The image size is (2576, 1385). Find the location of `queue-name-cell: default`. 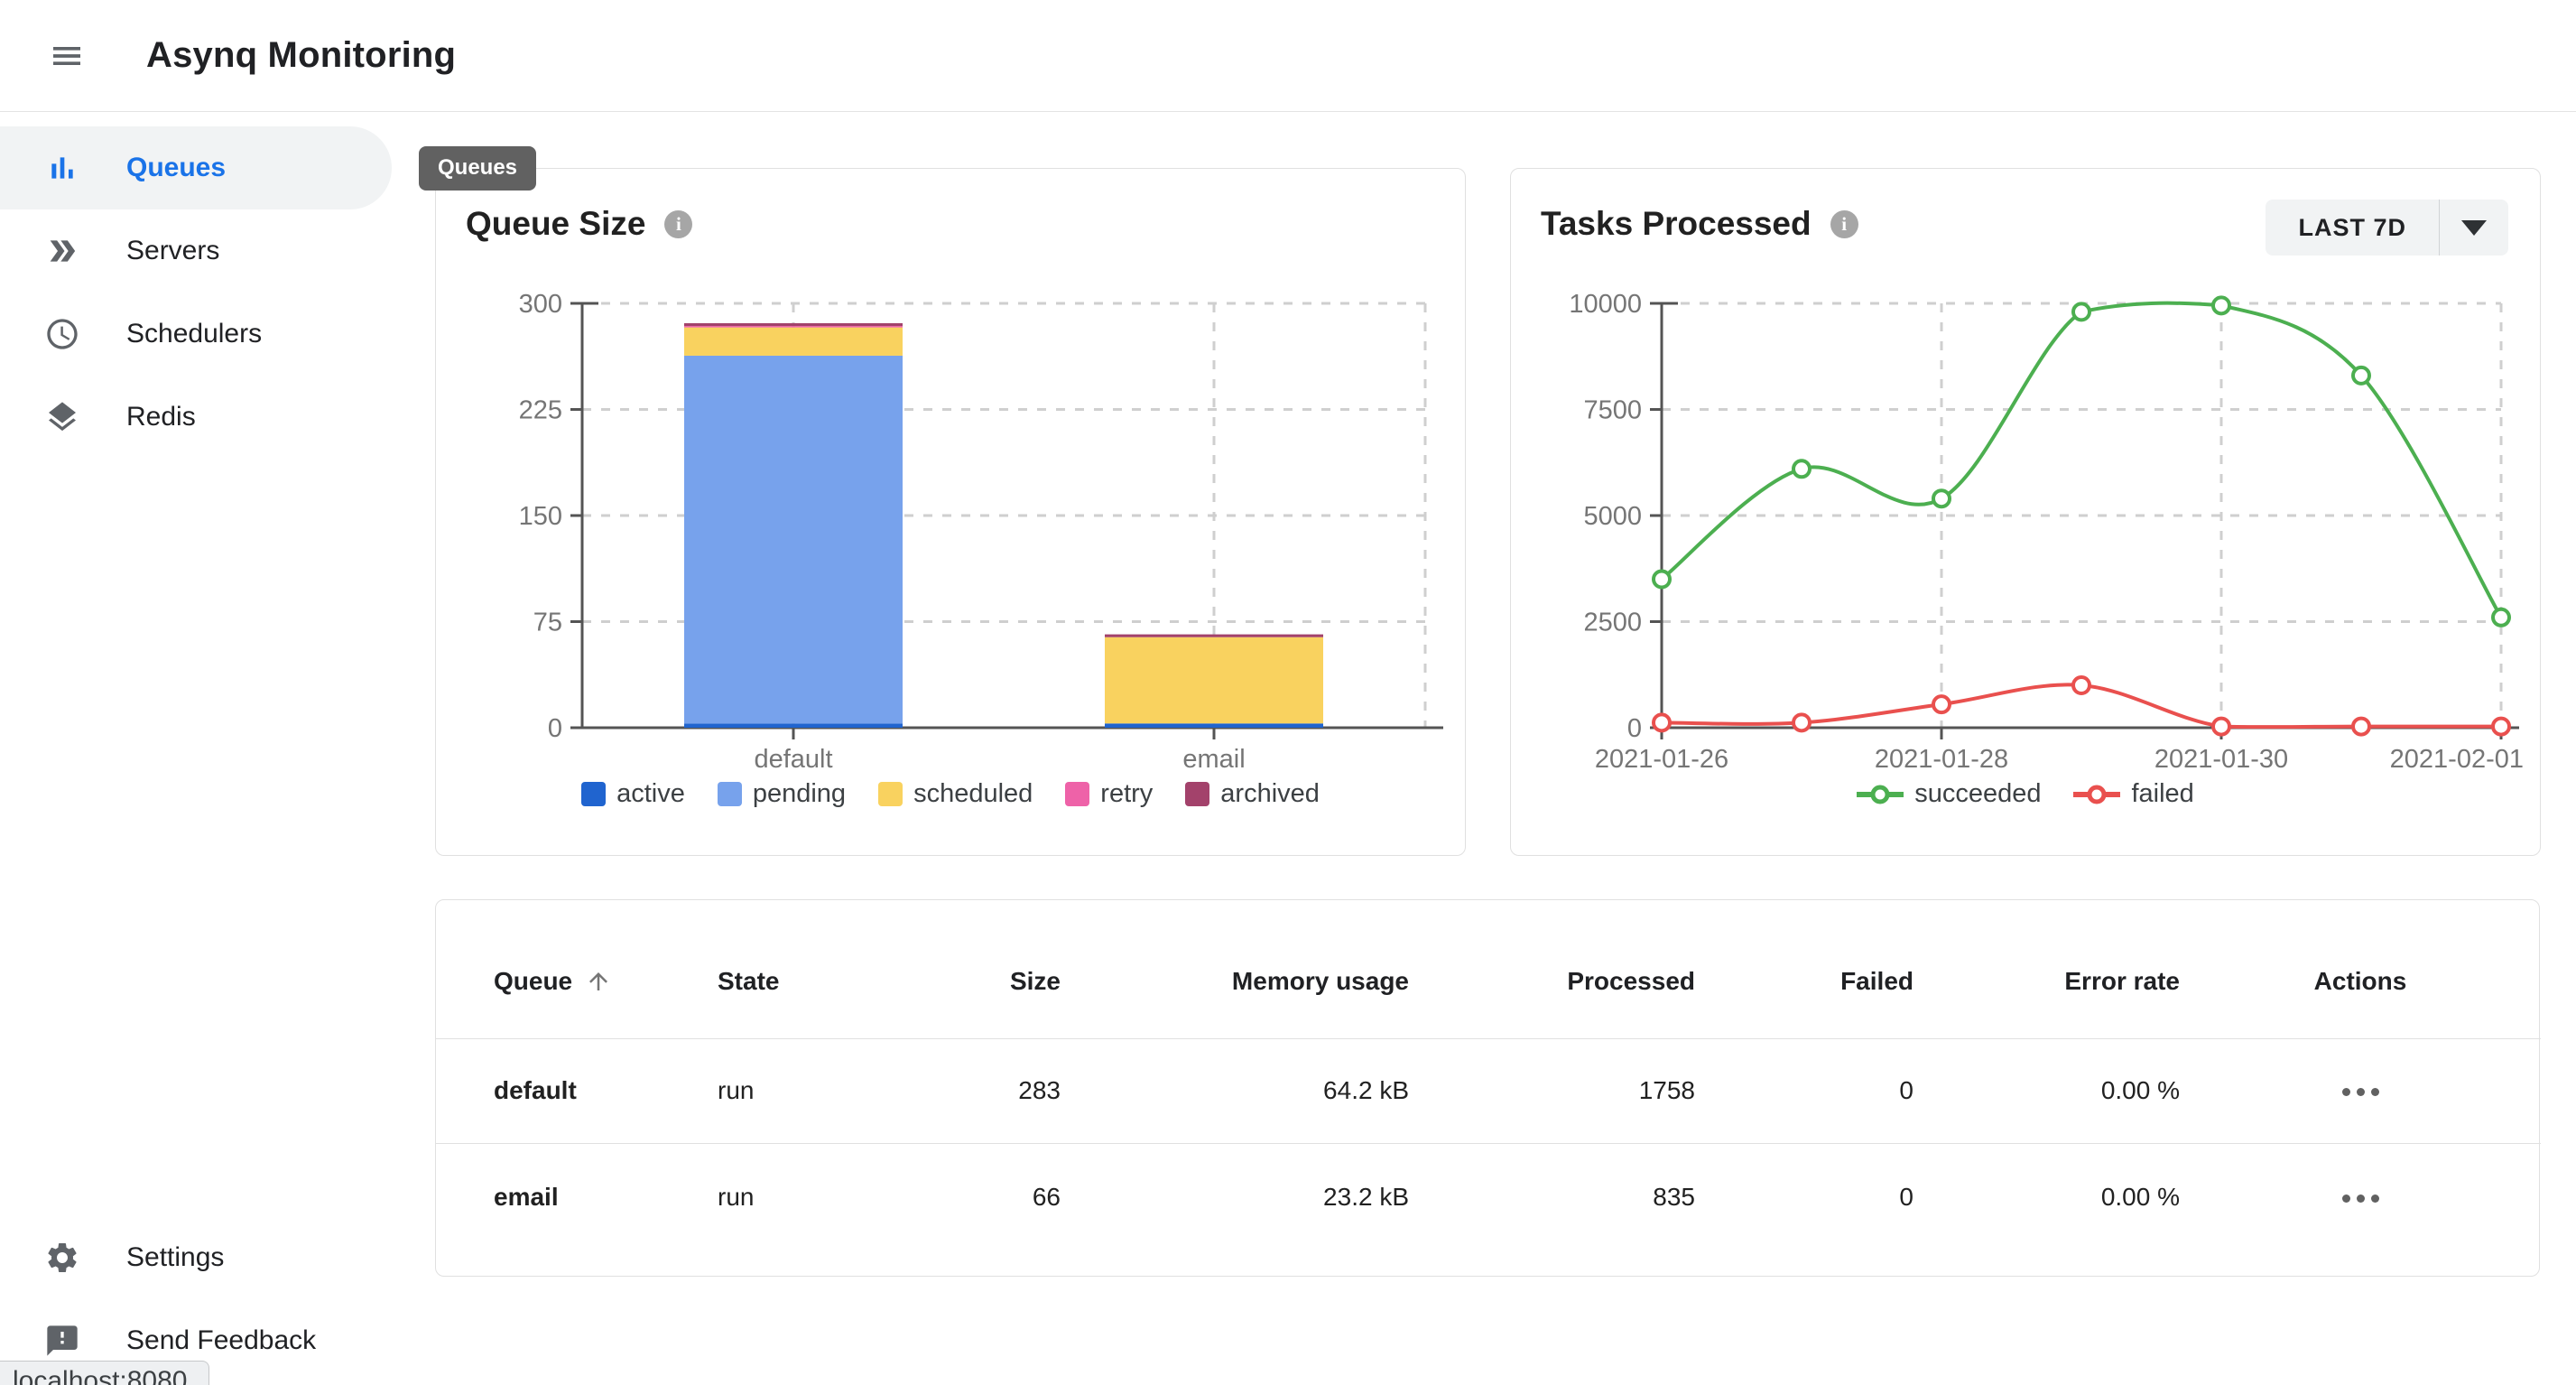

queue-name-cell: default is located at coordinates (535, 1090).